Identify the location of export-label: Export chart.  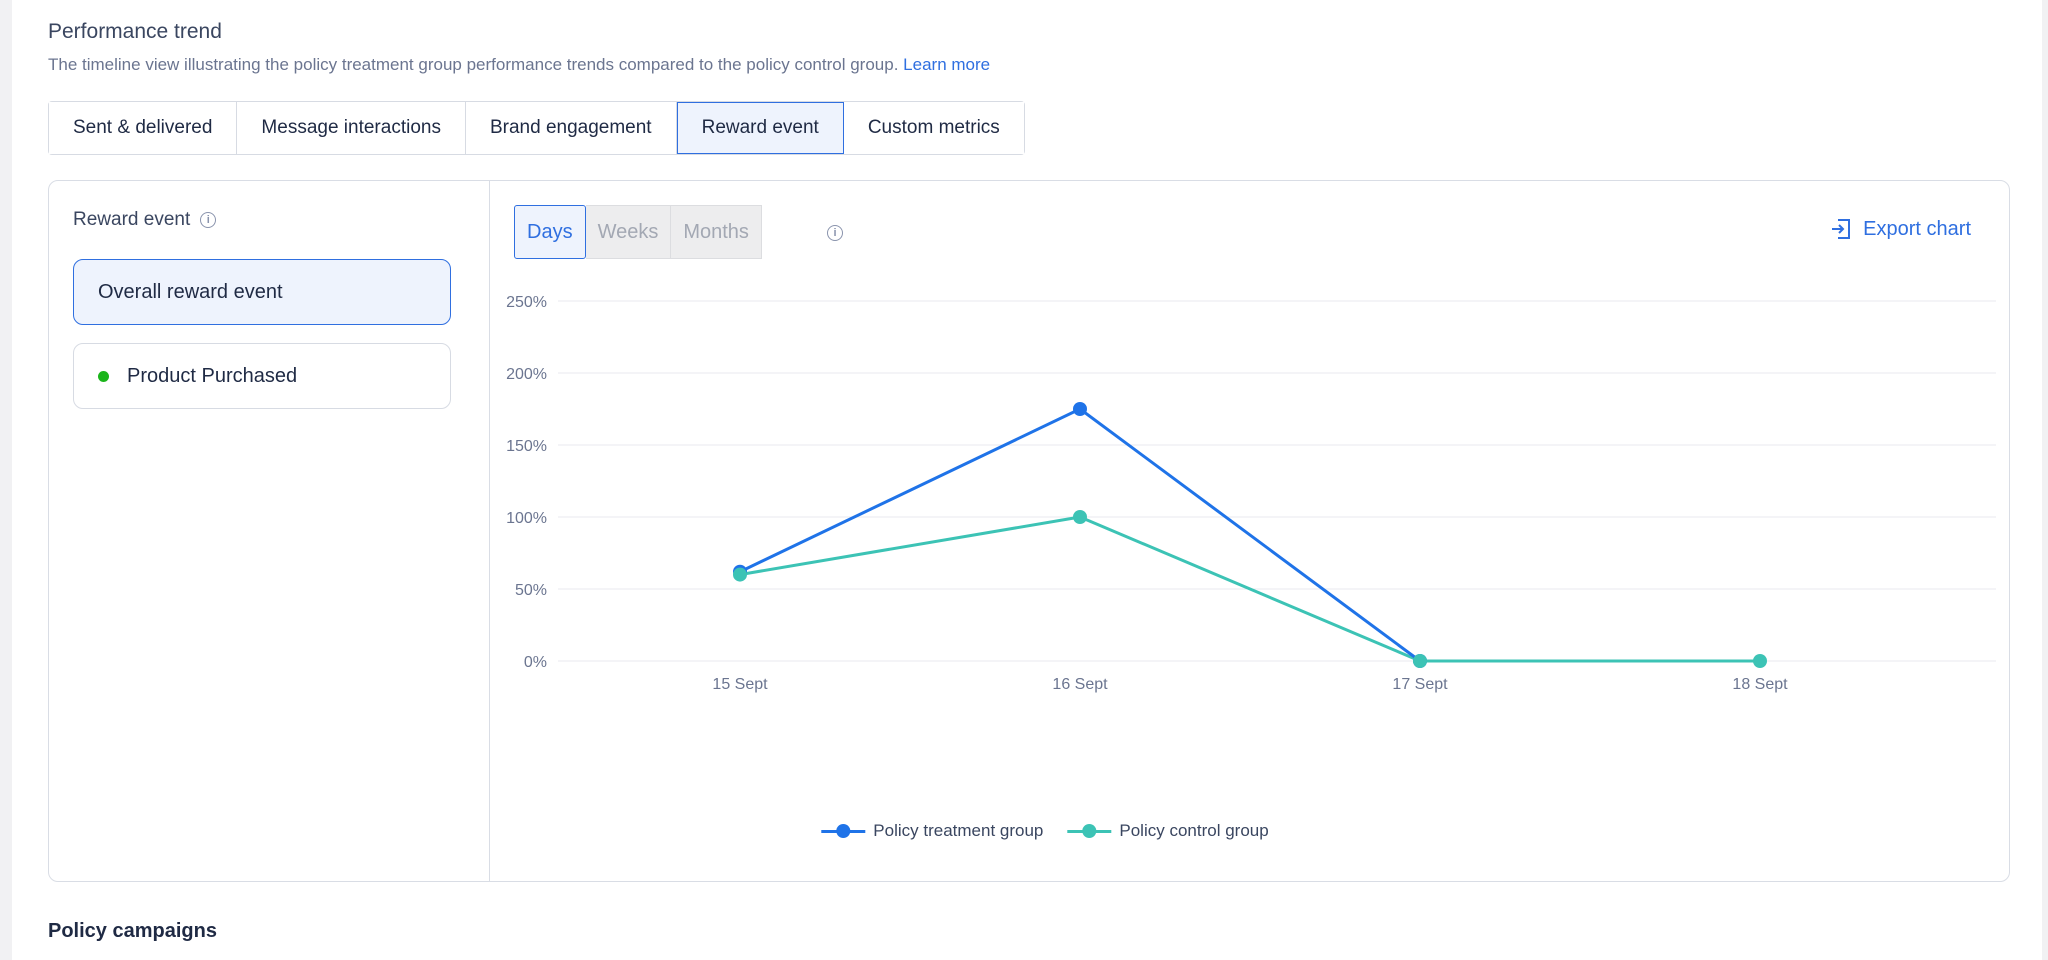
(1917, 228).